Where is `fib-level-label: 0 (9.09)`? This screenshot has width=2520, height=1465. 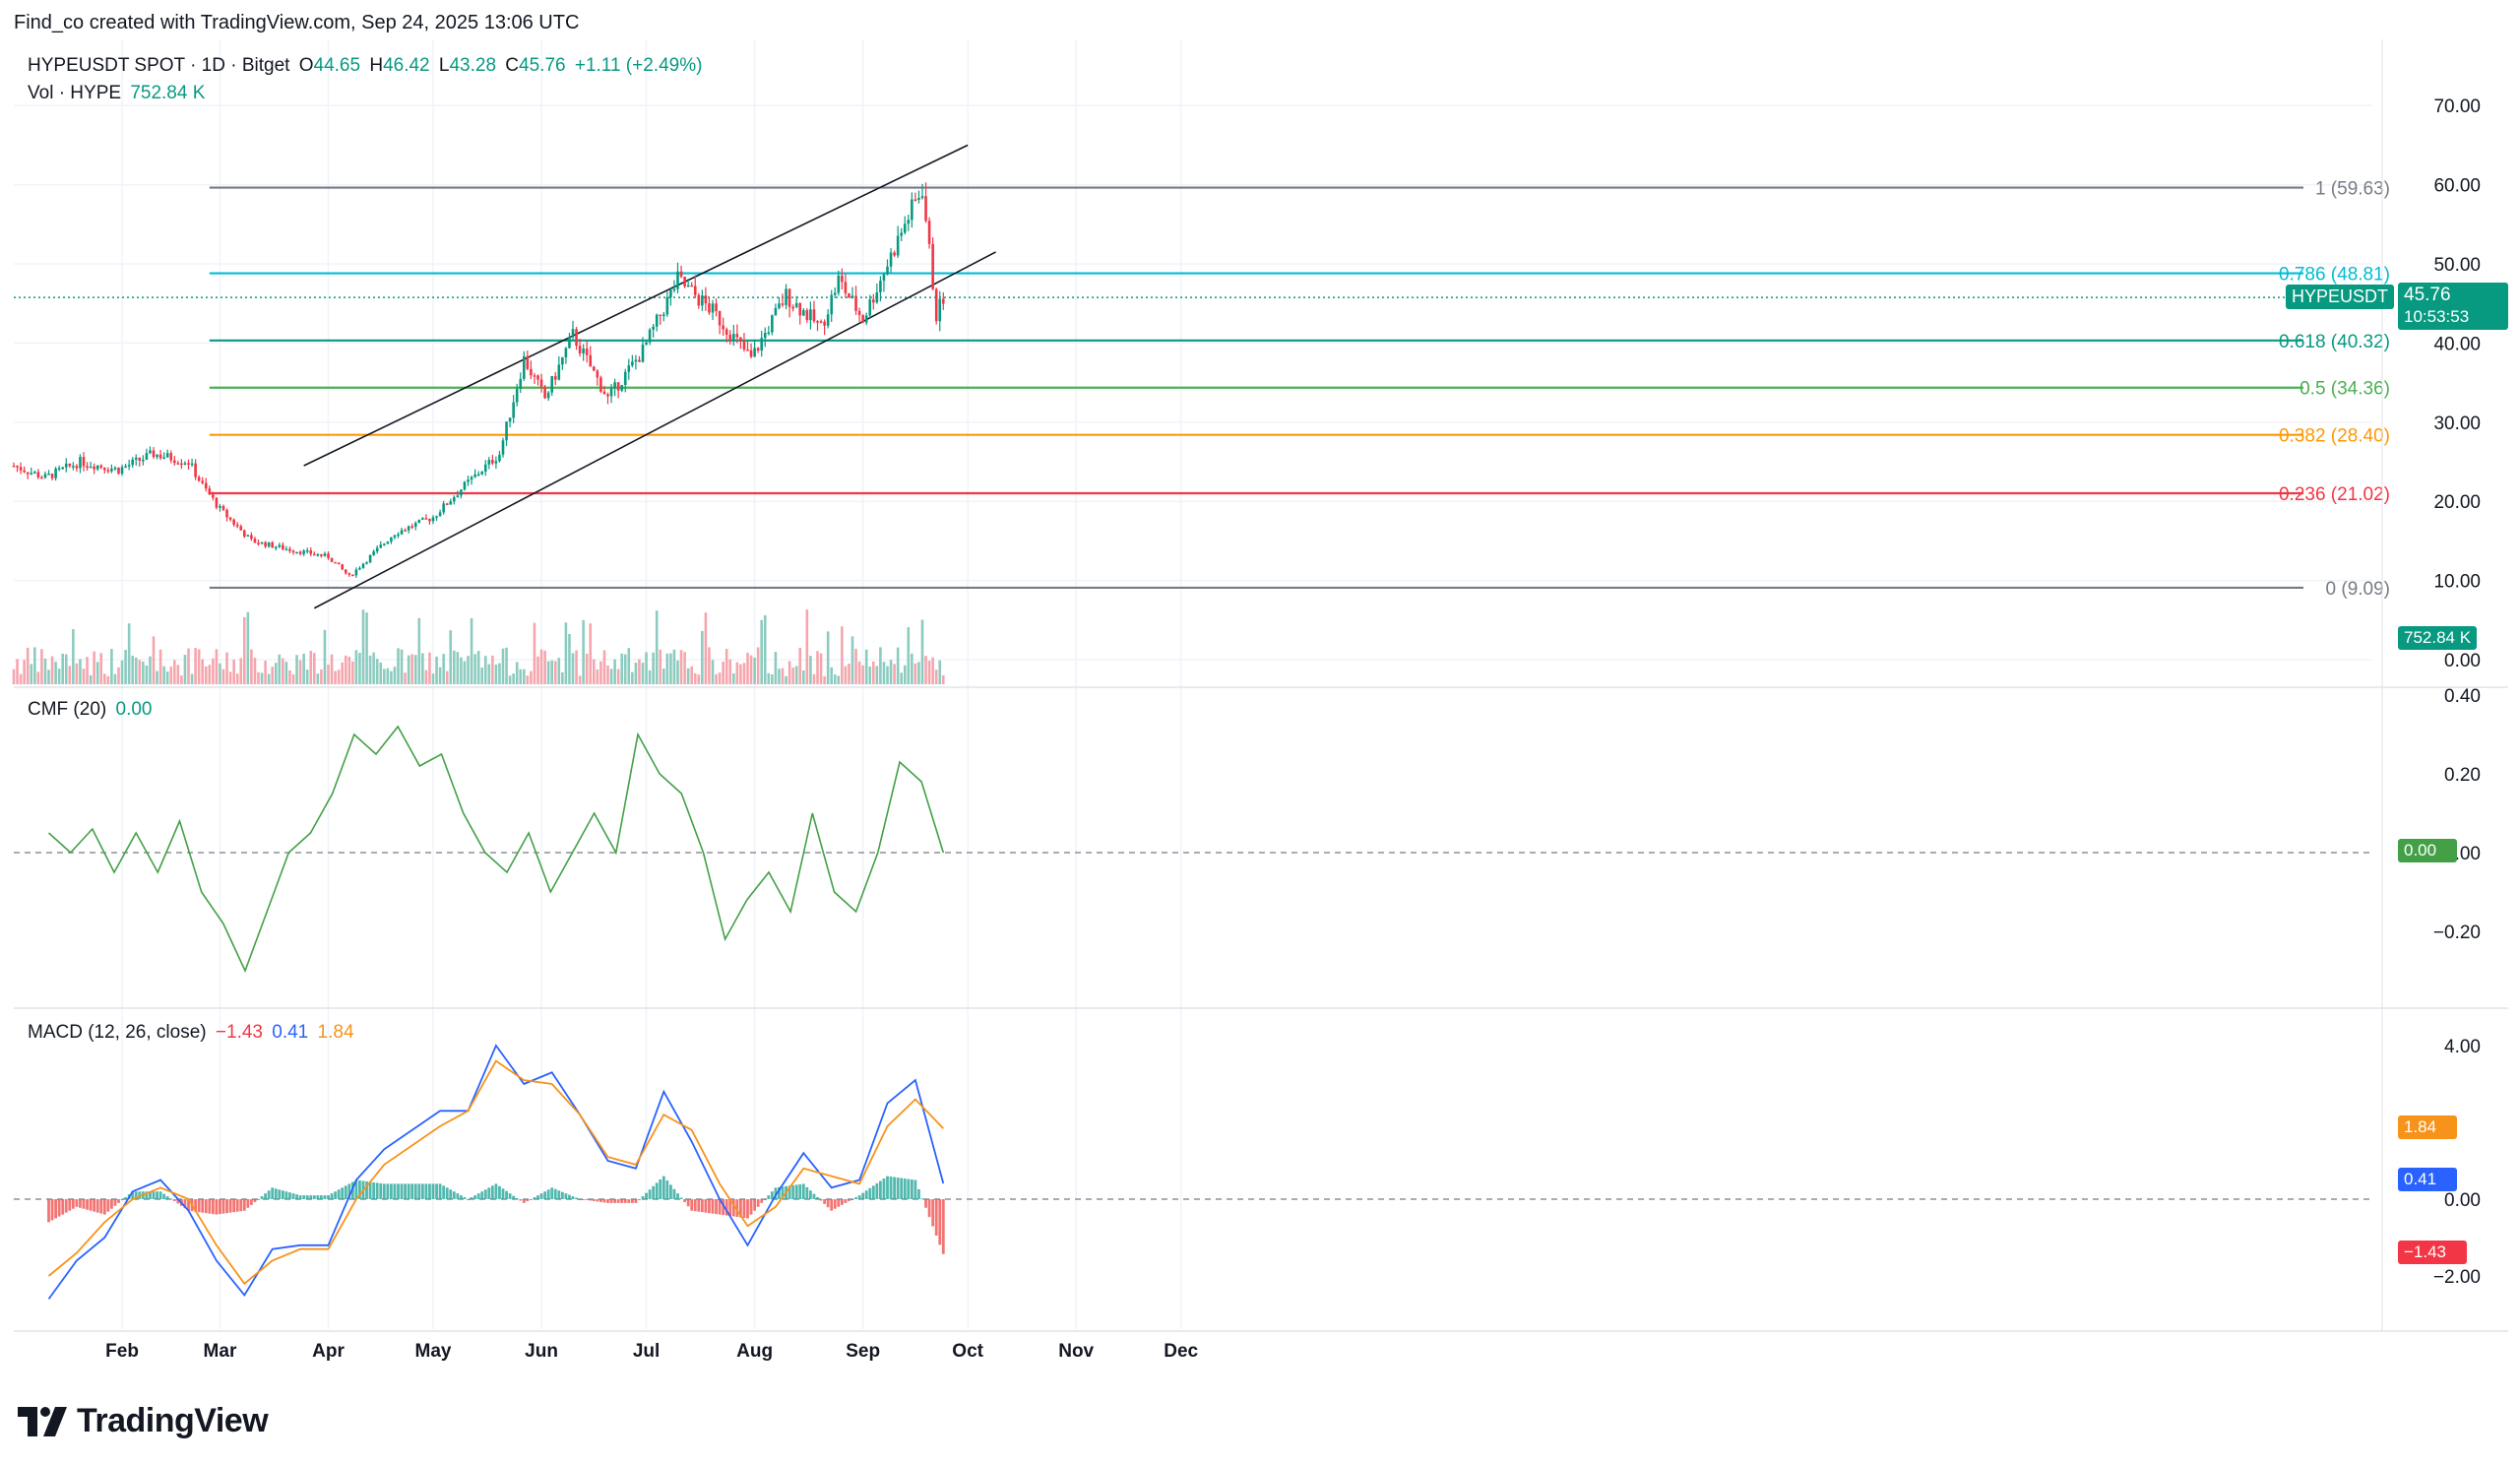 fib-level-label: 0 (9.09) is located at coordinates (2358, 589).